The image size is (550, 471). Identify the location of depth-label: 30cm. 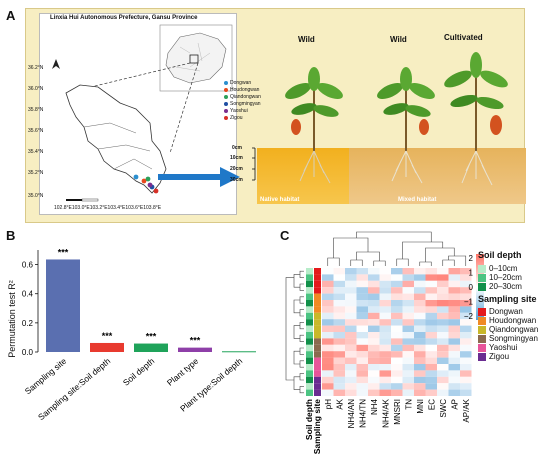
(236, 180).